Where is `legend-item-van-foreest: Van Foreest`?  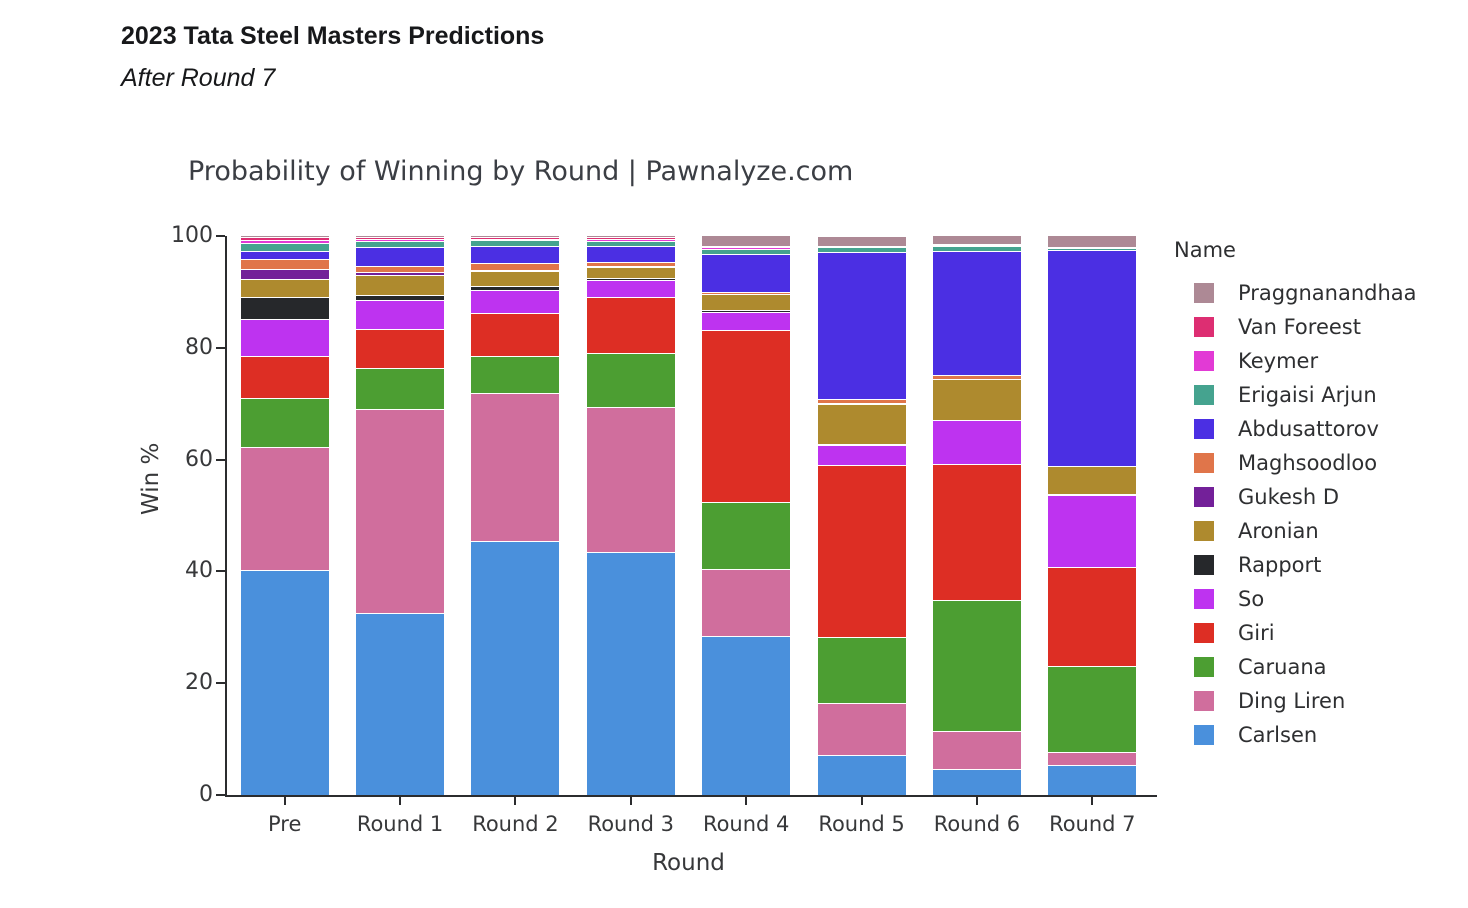 legend-item-van-foreest: Van Foreest is located at coordinates (1317, 327).